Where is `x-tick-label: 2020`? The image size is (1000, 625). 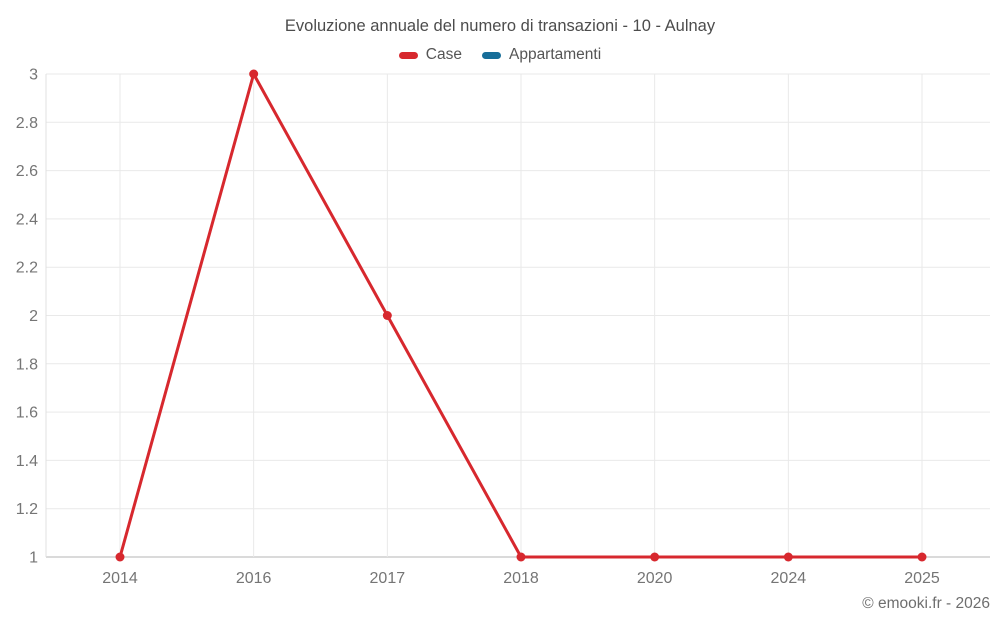 x-tick-label: 2020 is located at coordinates (655, 578).